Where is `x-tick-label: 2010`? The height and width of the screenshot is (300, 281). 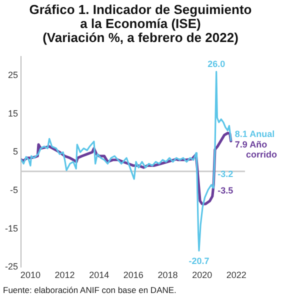
x-tick-label: 2010 is located at coordinates (30, 275).